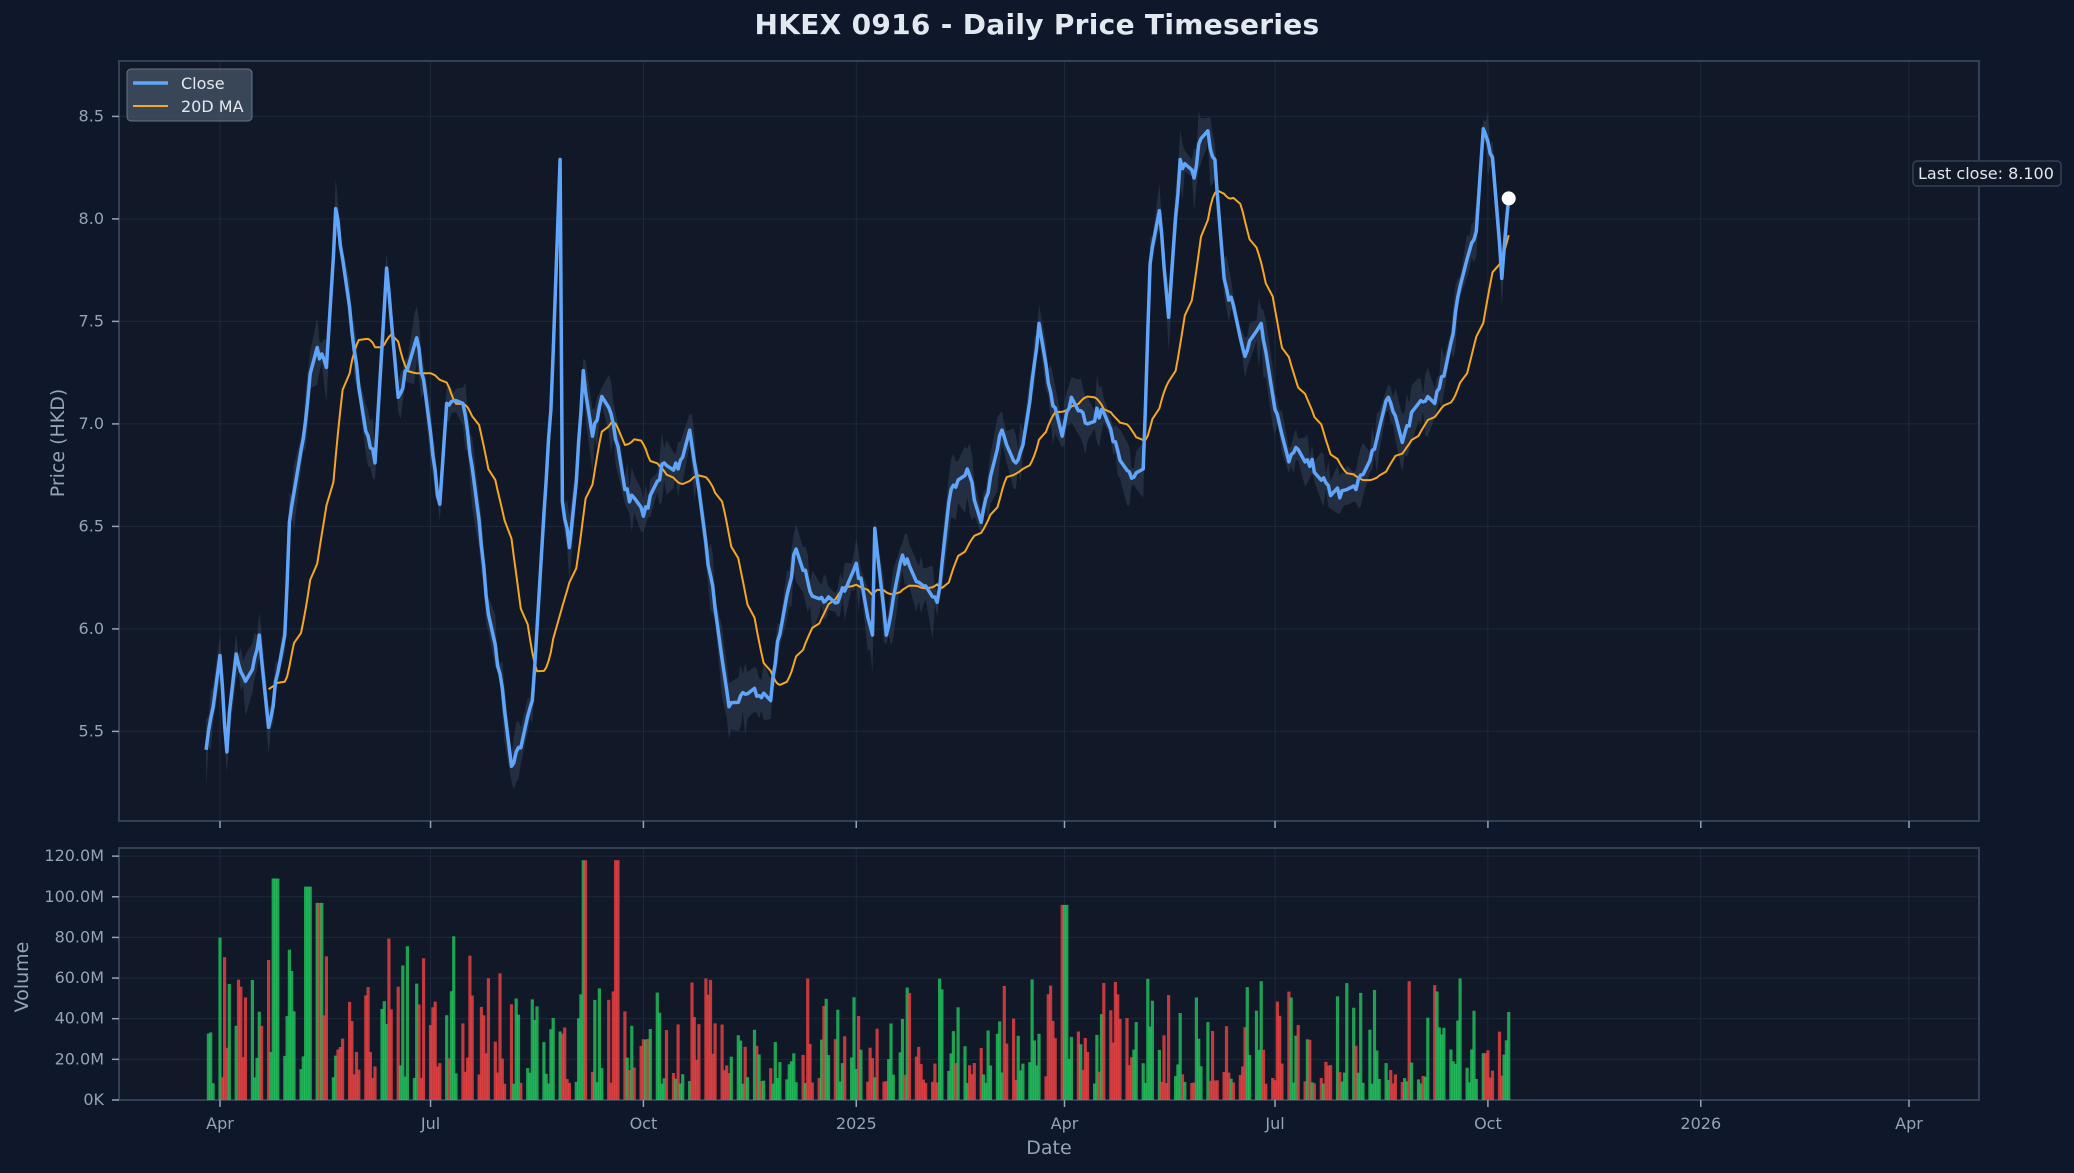  What do you see at coordinates (212, 106) in the screenshot?
I see `legend-ma-label: 20D MA` at bounding box center [212, 106].